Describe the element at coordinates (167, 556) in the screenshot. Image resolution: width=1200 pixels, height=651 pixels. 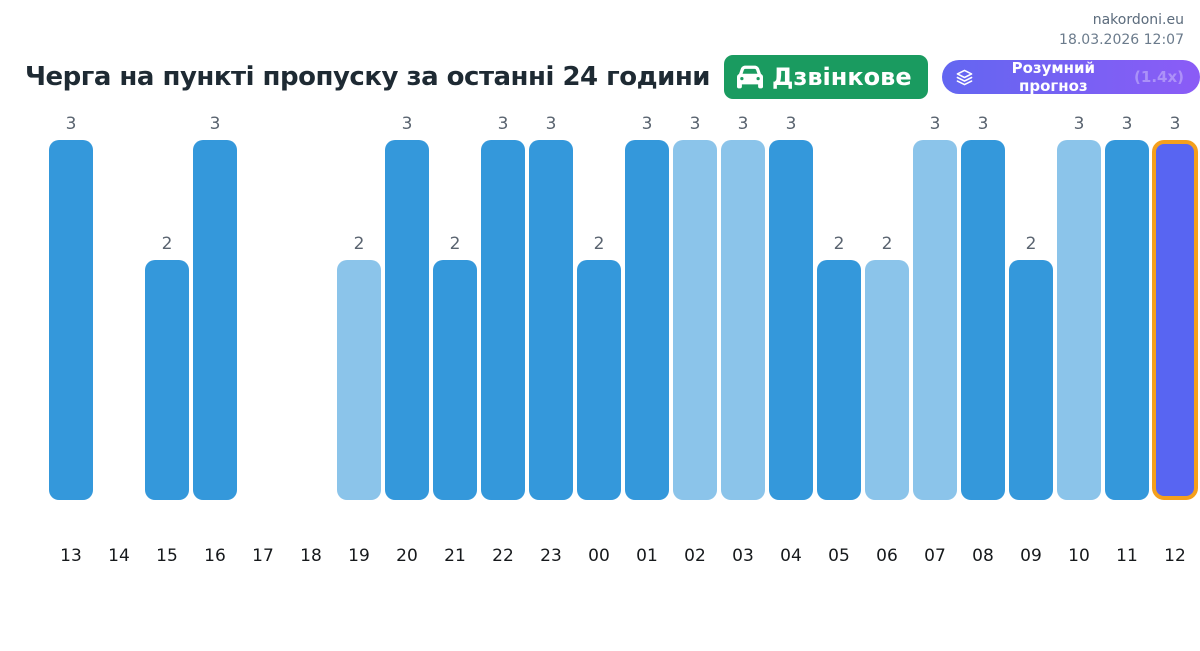
I see `hour-label-15: 15` at that location.